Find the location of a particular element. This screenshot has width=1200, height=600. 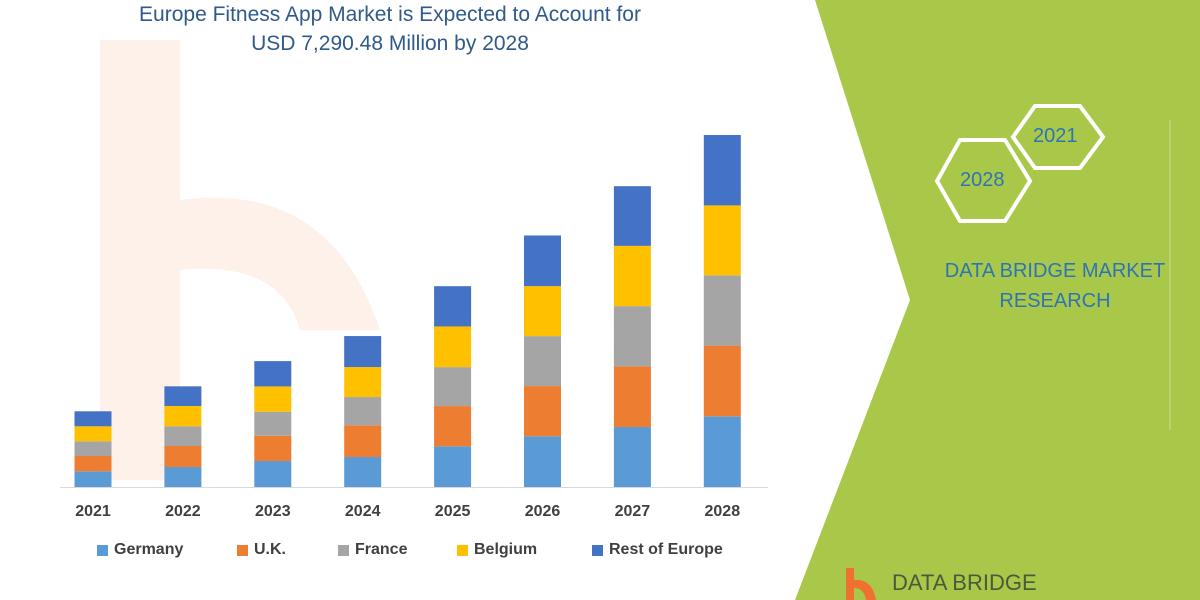

legend-label: U.K. is located at coordinates (270, 549).